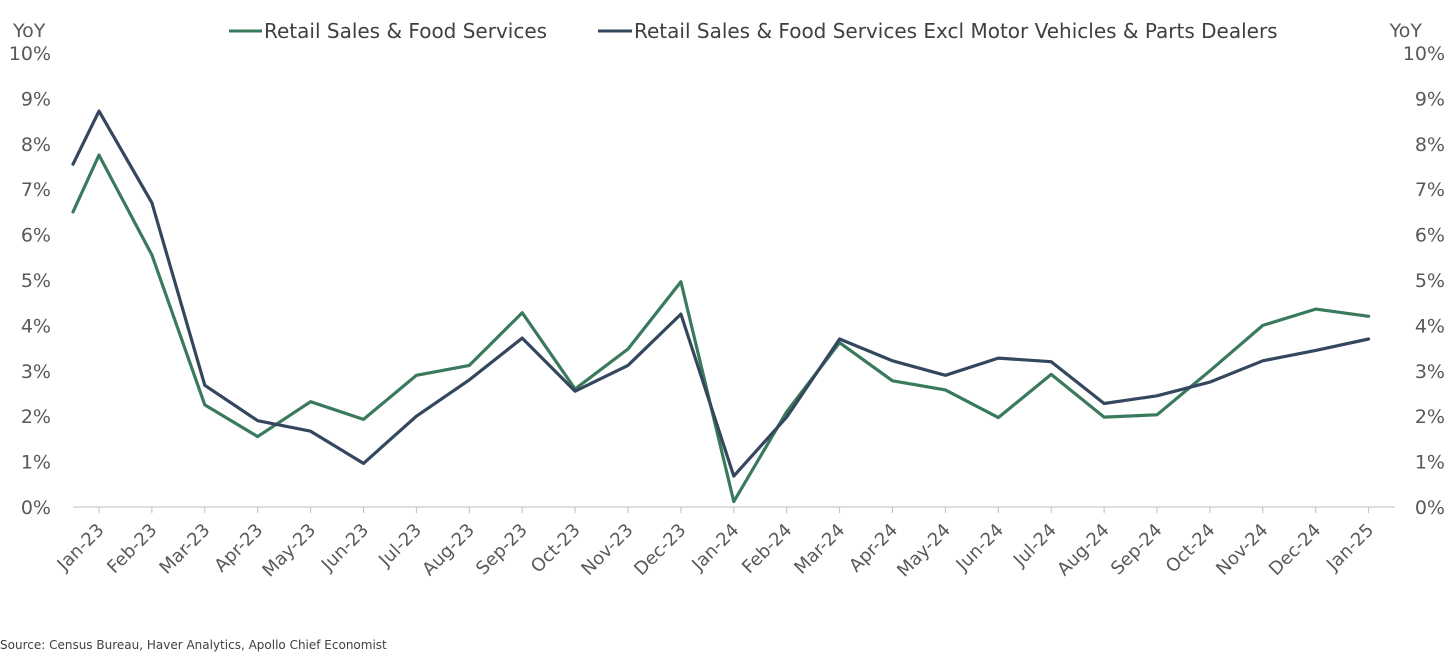 This screenshot has width=1456, height=658. What do you see at coordinates (400, 546) in the screenshot?
I see `x-tick-label: Jul-23` at bounding box center [400, 546].